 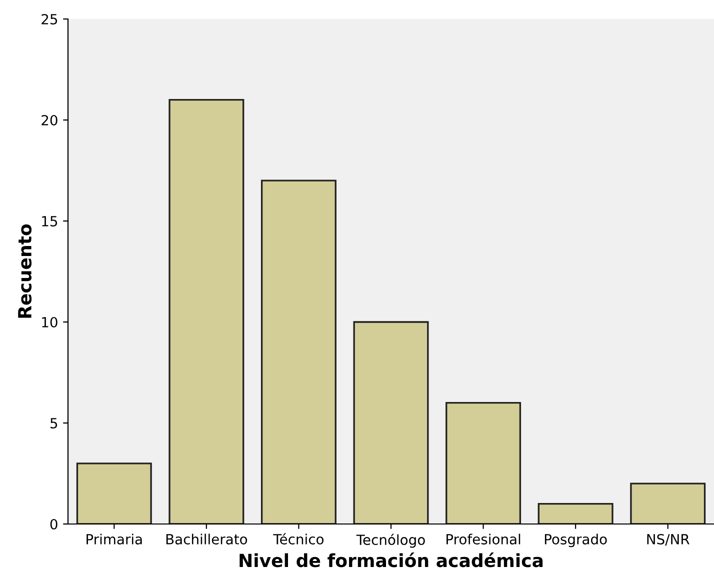 What do you see at coordinates (50, 221) in the screenshot?
I see `y-tick-label: 15` at bounding box center [50, 221].